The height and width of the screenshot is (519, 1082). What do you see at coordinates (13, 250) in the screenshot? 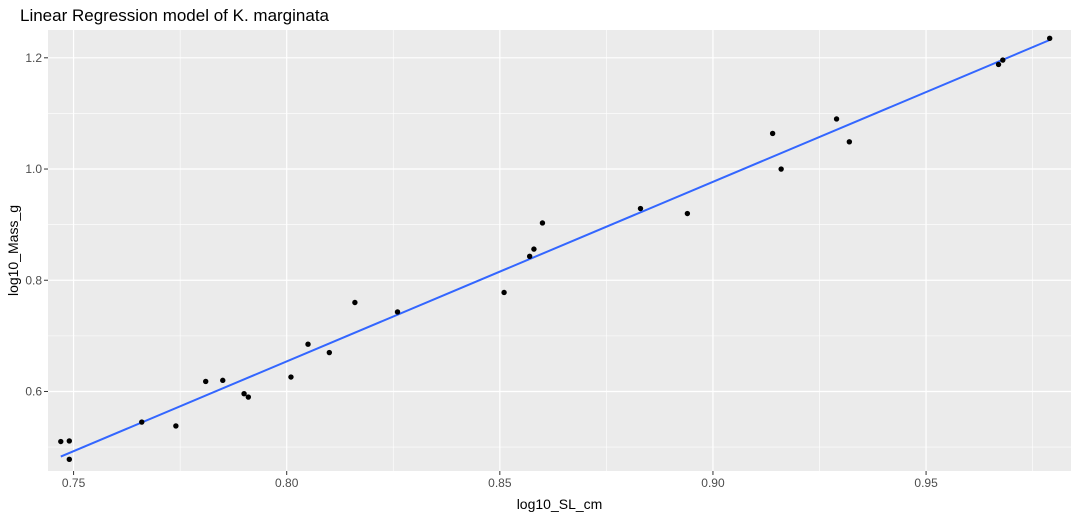
I see `y-axis-title: log10_Mass_g` at bounding box center [13, 250].